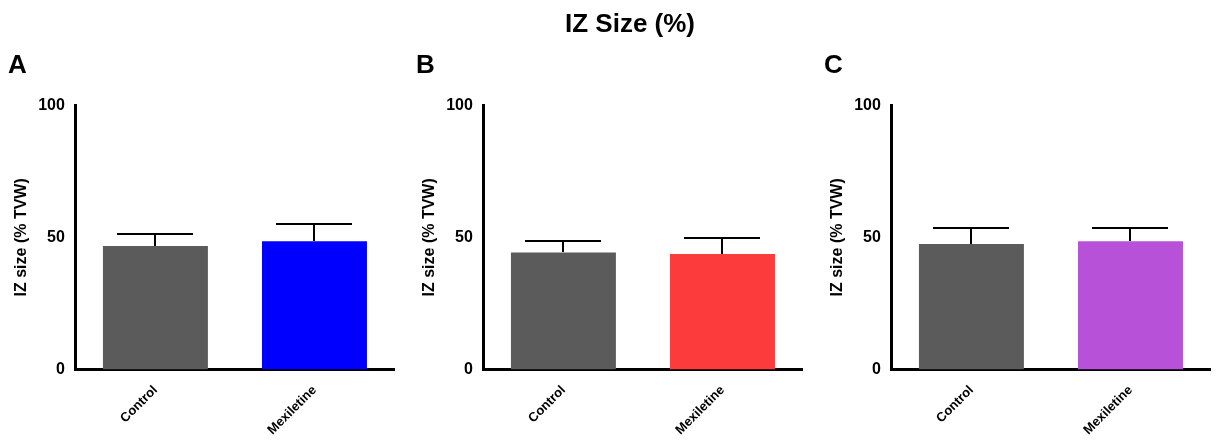  Describe the element at coordinates (629, 23) in the screenshot. I see `text: IZ Size (%)` at that location.